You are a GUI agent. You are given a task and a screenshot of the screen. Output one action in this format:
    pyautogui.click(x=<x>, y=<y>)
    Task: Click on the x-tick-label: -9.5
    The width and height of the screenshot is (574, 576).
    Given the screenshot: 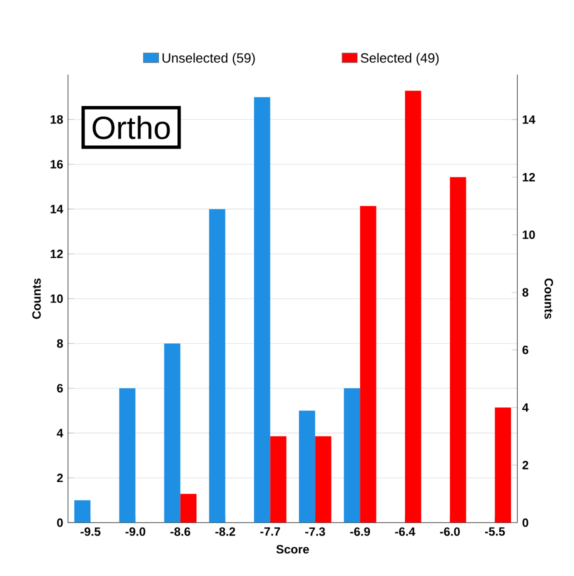 What is the action you would take?
    pyautogui.click(x=90, y=531)
    